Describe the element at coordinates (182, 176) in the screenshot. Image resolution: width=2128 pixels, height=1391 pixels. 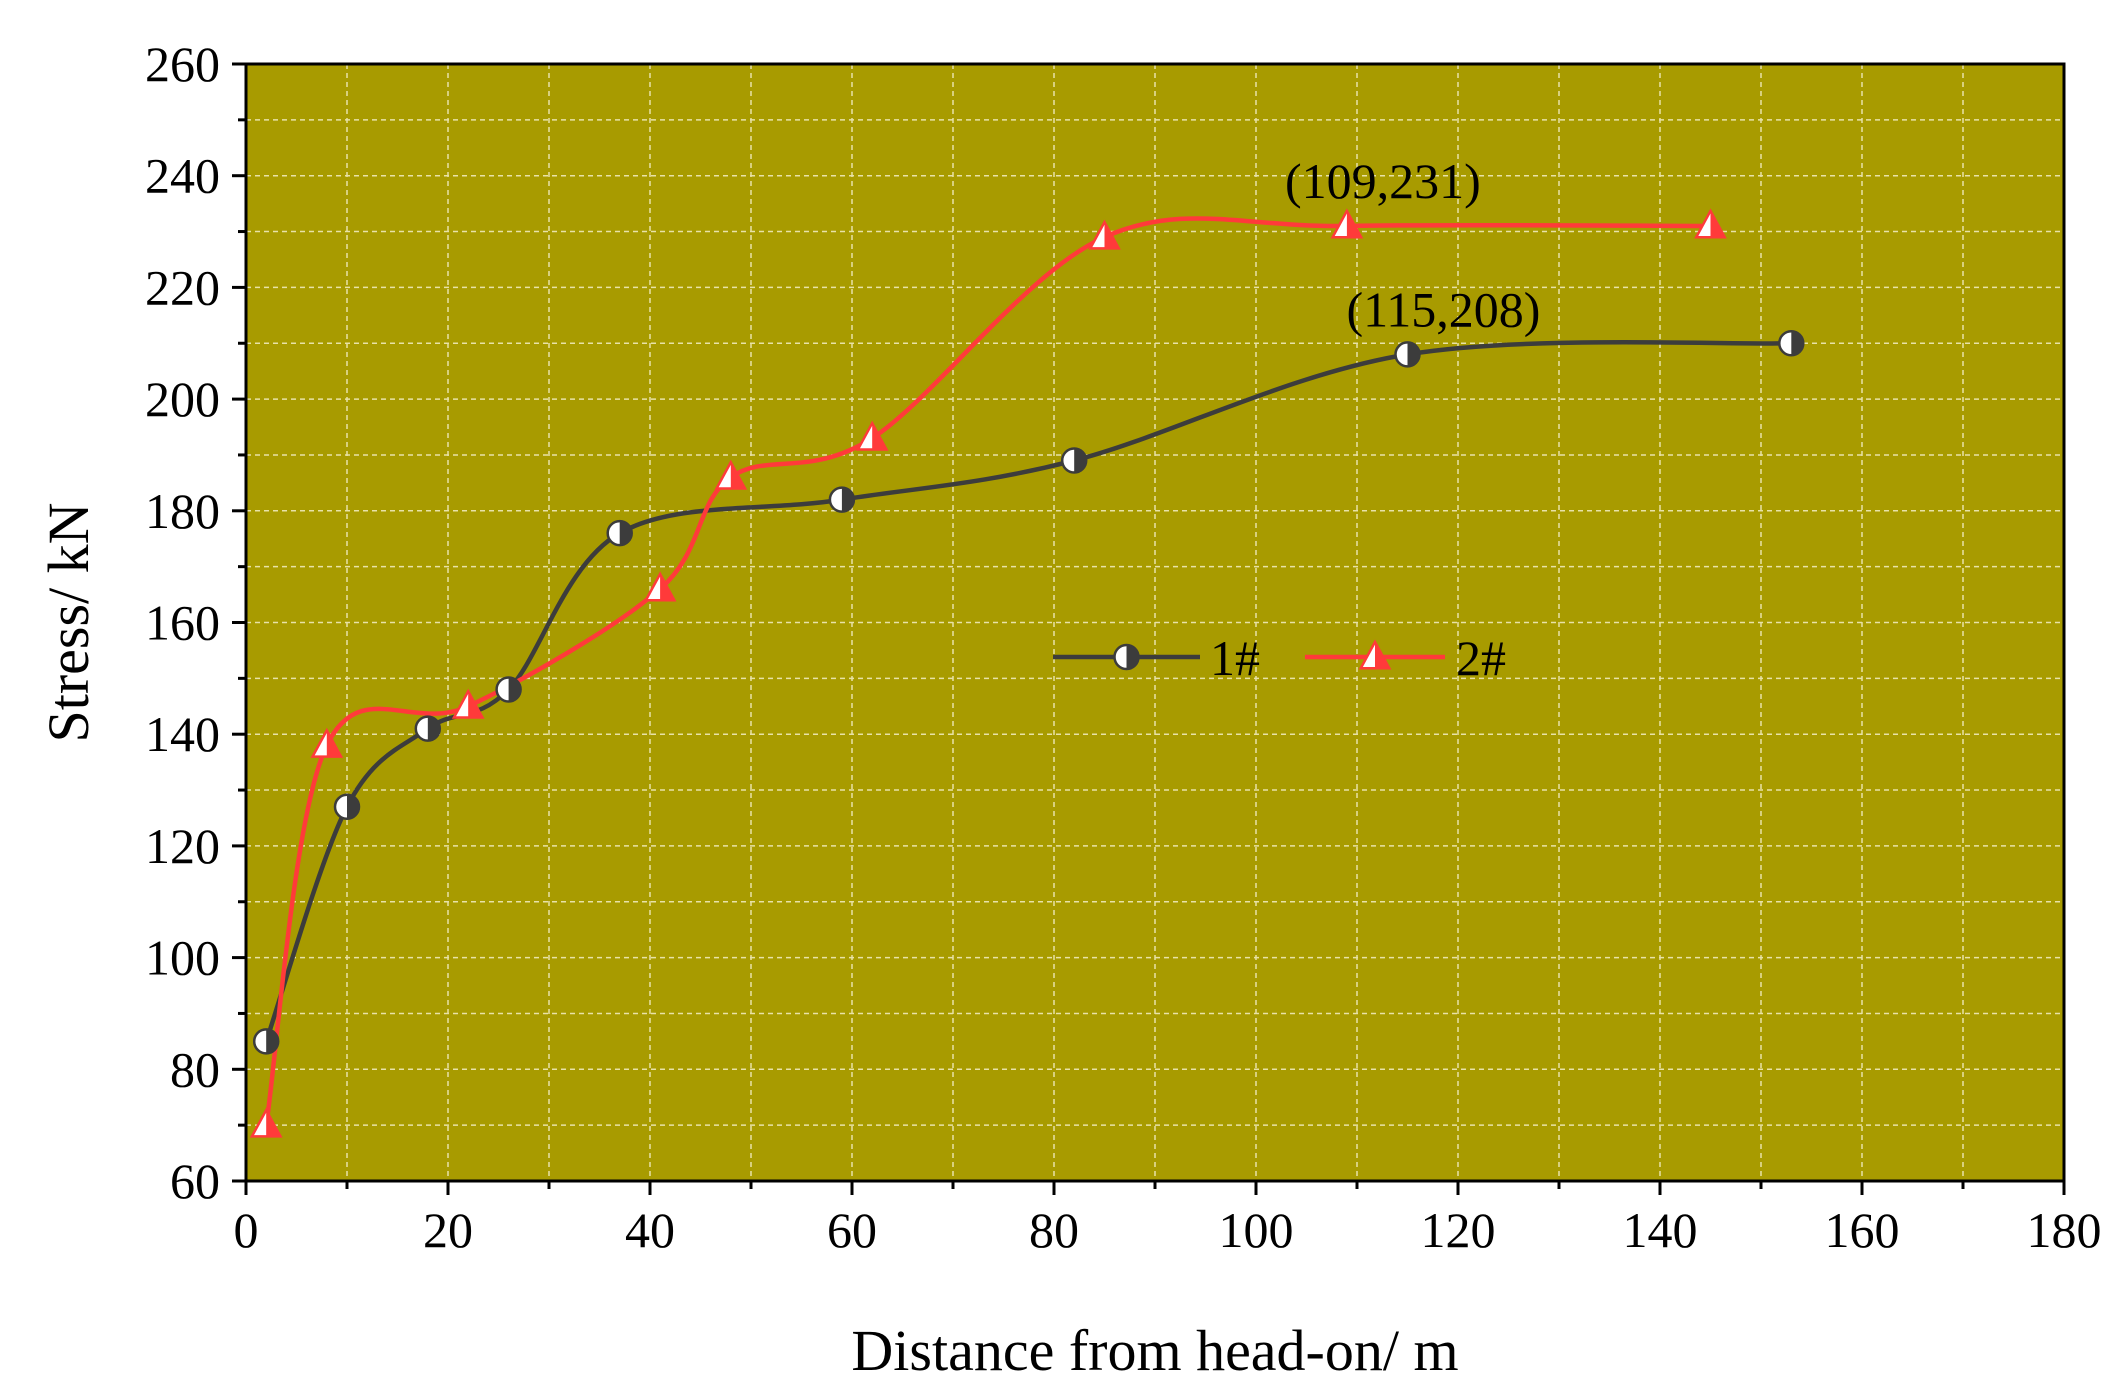
I see `y-tick-label: 240` at that location.